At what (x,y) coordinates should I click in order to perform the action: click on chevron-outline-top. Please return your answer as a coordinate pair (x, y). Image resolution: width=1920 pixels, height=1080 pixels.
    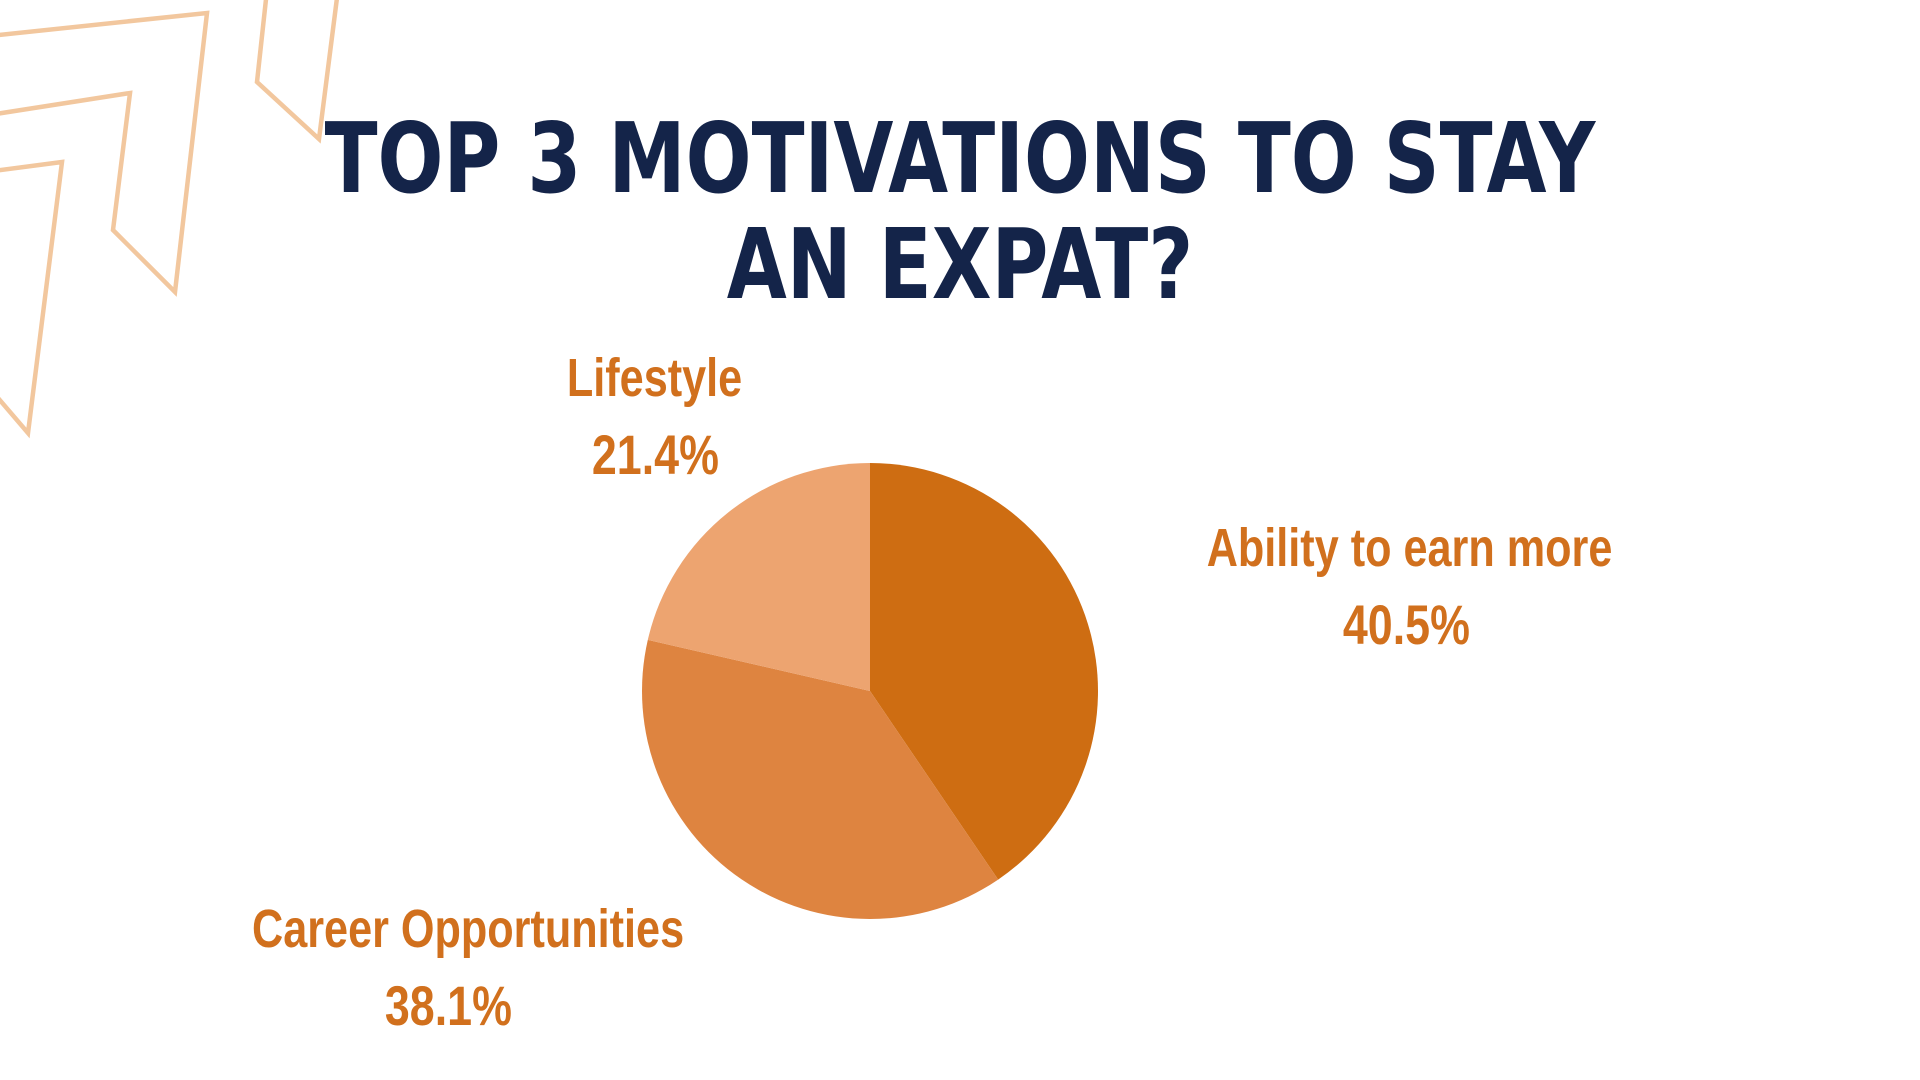
    Looking at the image, I should click on (296, 72).